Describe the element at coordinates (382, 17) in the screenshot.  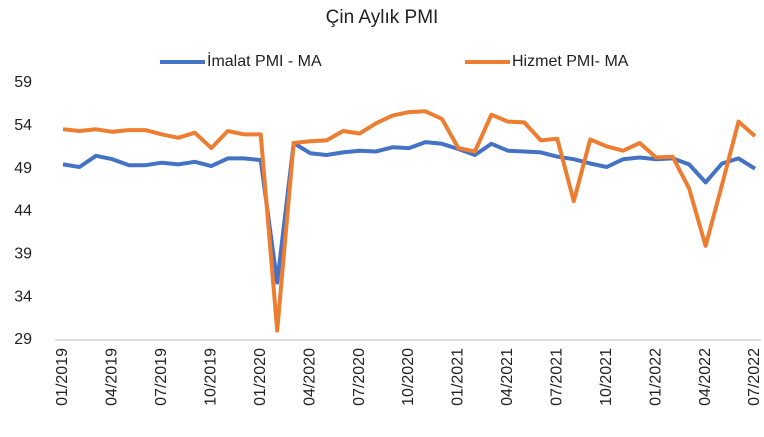
I see `chart-title: Çin Aylık PMI` at that location.